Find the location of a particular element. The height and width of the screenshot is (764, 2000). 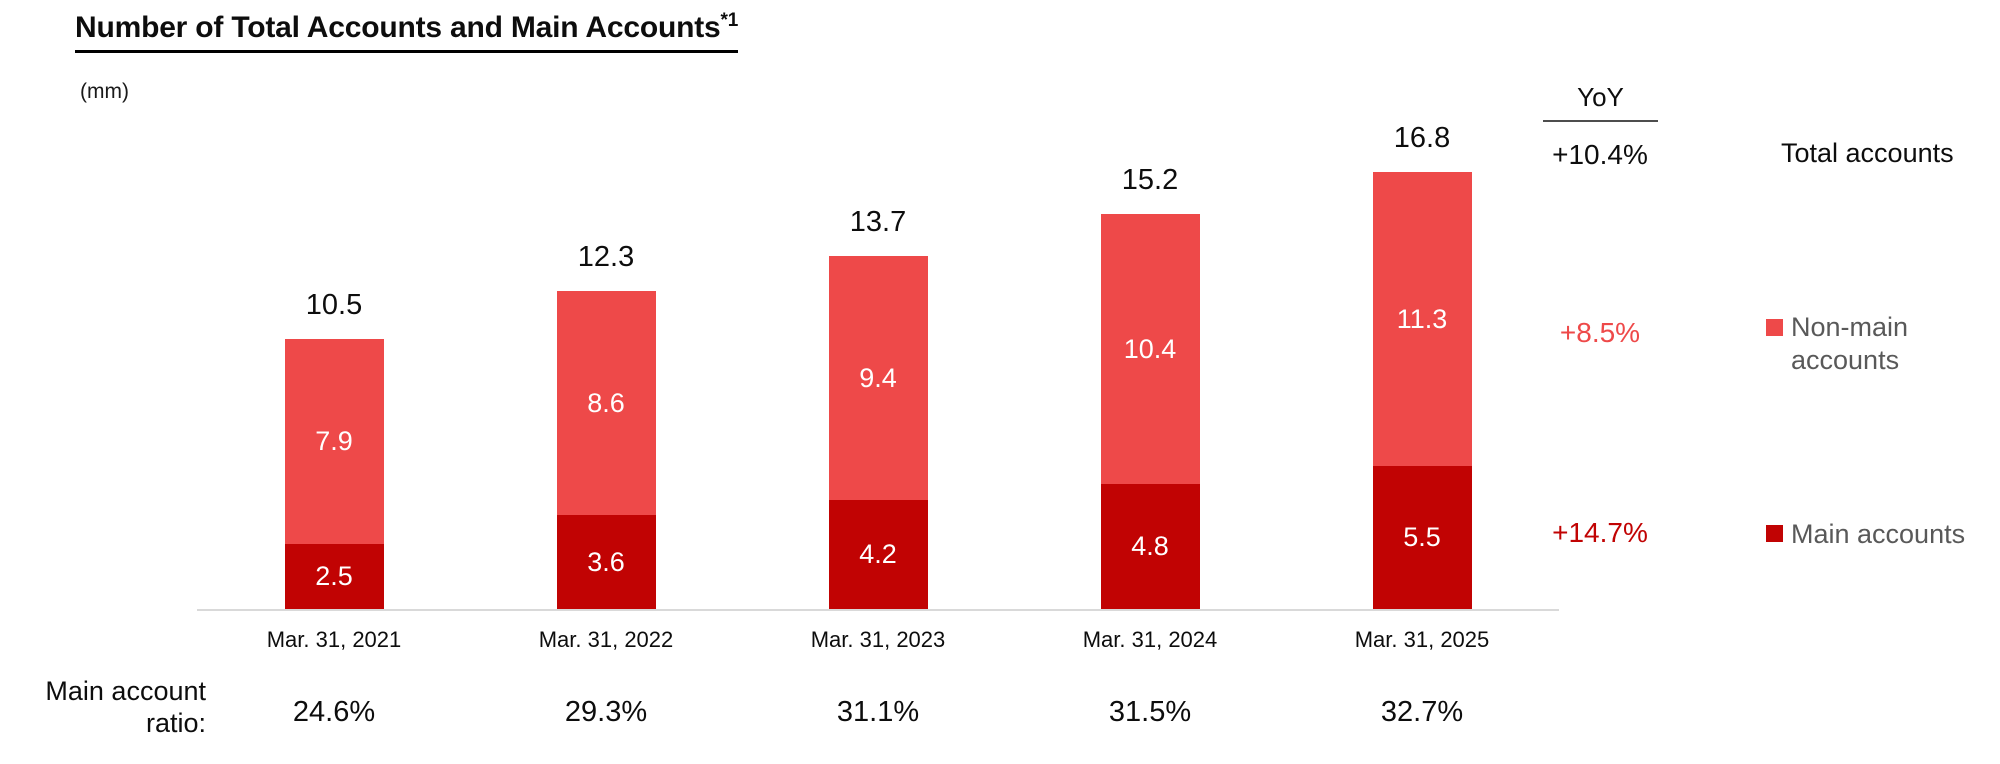

x-axis-label: Mar. 31, 2022 is located at coordinates (606, 639).